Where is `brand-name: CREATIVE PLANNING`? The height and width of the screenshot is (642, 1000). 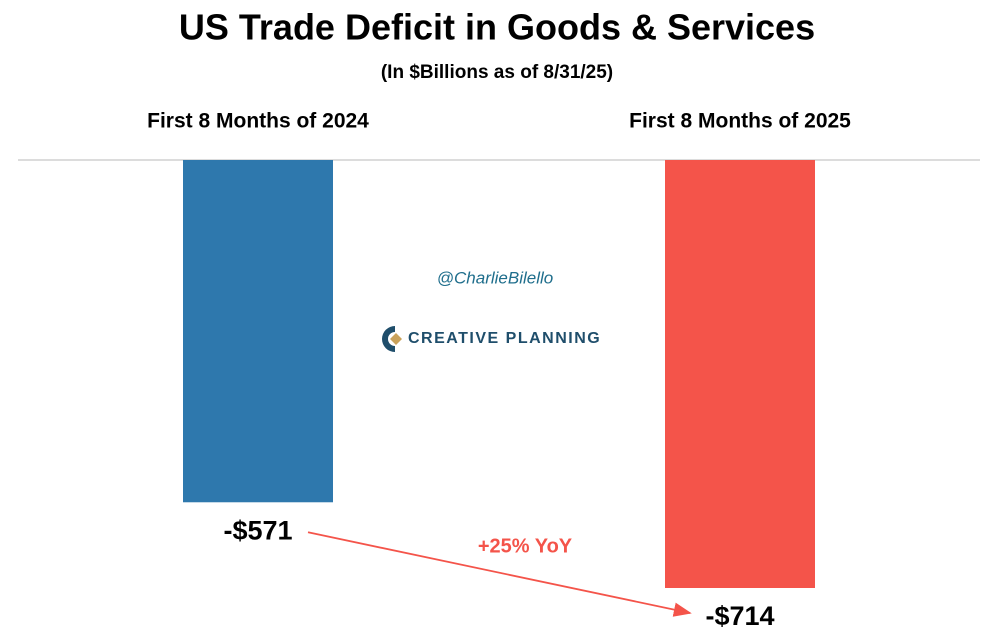
brand-name: CREATIVE PLANNING is located at coordinates (504, 338).